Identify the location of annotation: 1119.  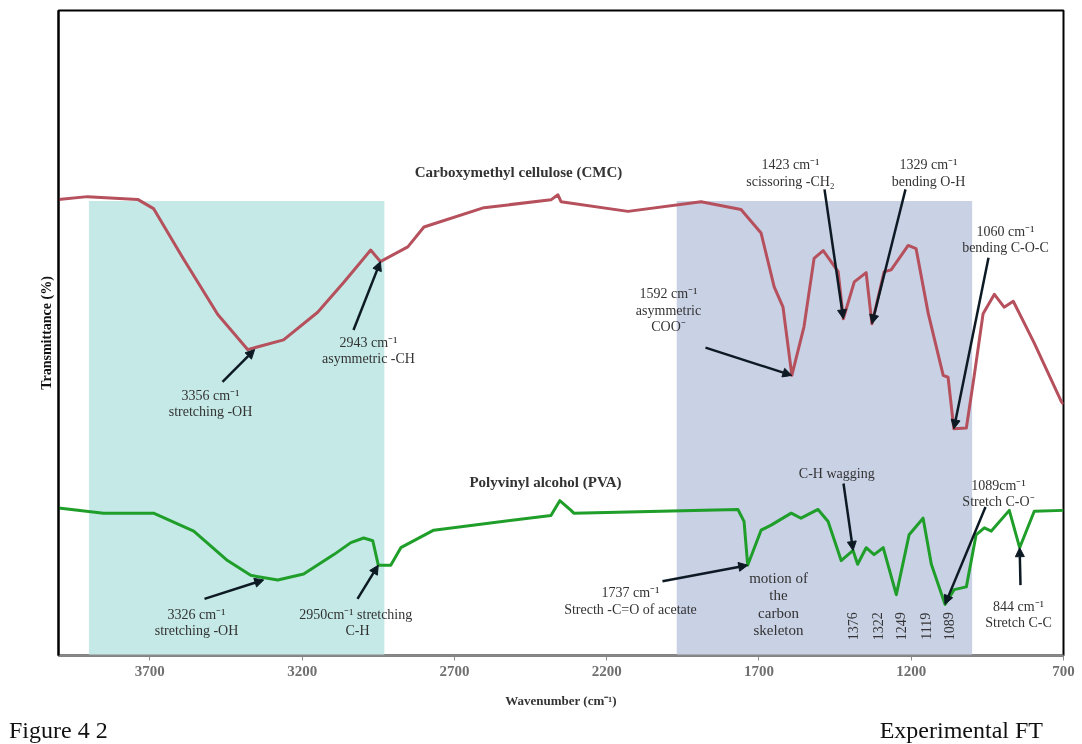
(926, 626).